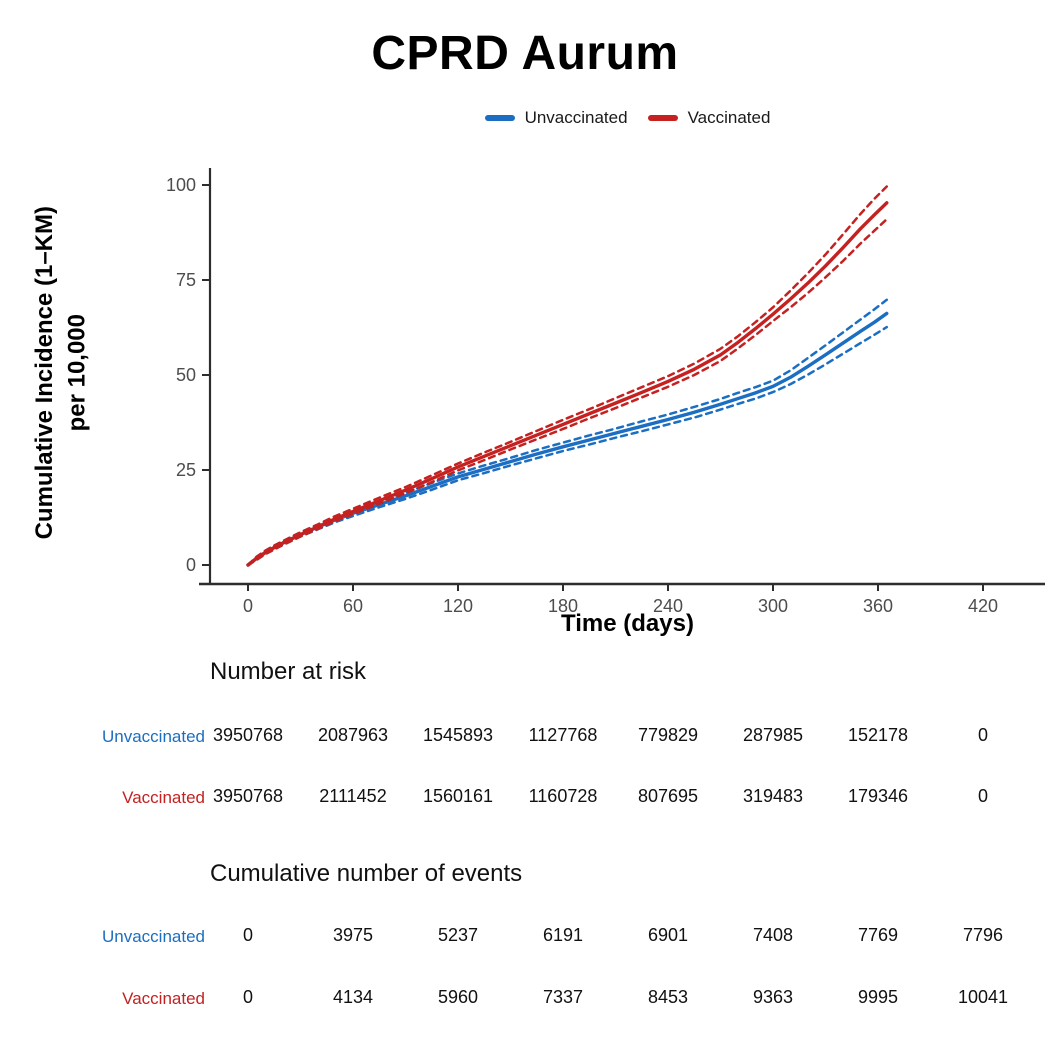  I want to click on x-axis-title: Time (days), so click(627, 623).